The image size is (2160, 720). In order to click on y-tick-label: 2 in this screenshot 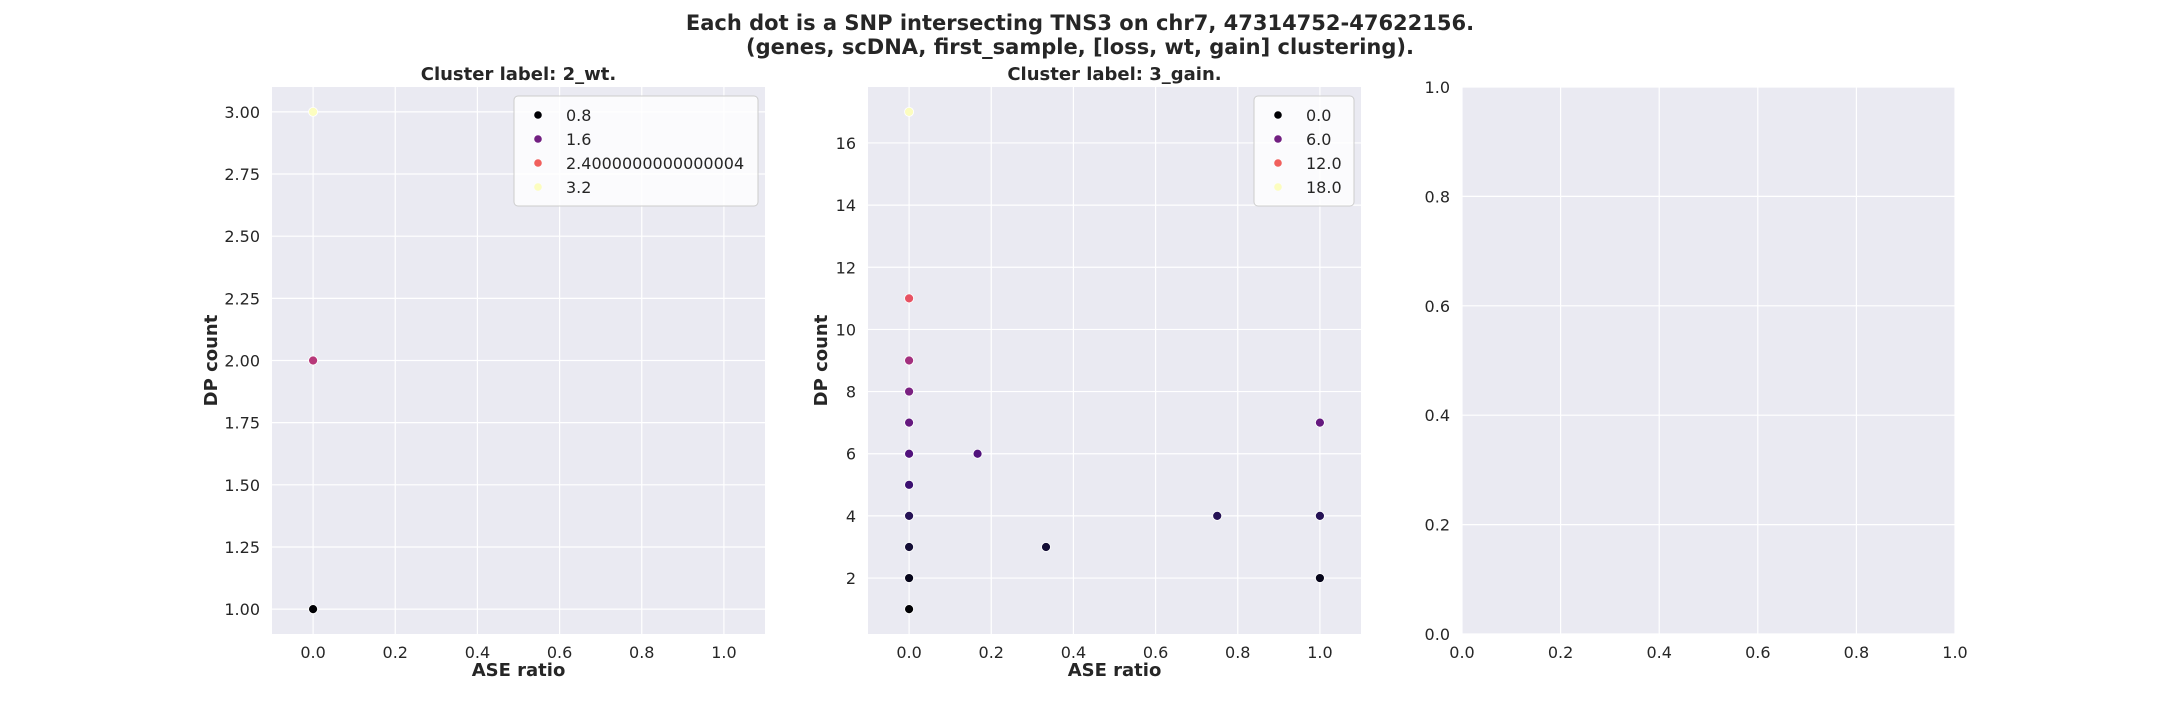, I will do `click(851, 578)`.